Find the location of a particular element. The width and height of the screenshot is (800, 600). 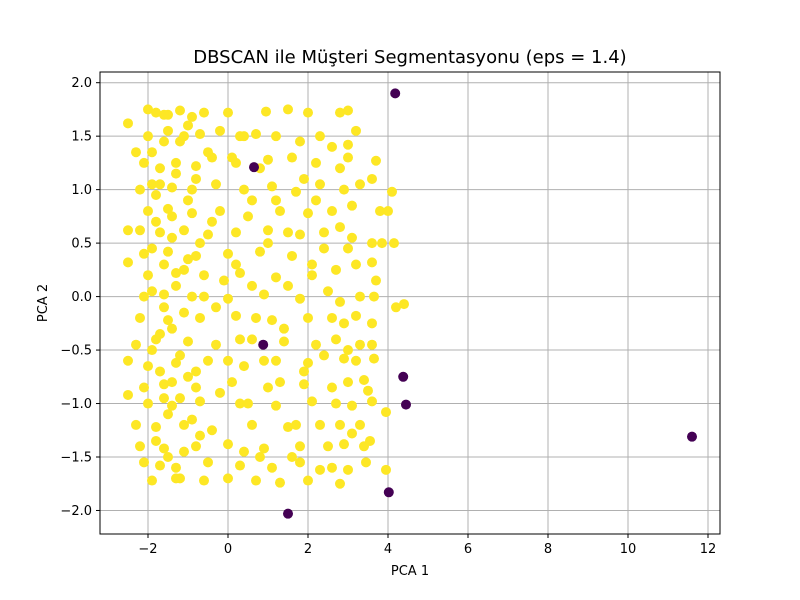

x-tick-label: 10 is located at coordinates (628, 549).